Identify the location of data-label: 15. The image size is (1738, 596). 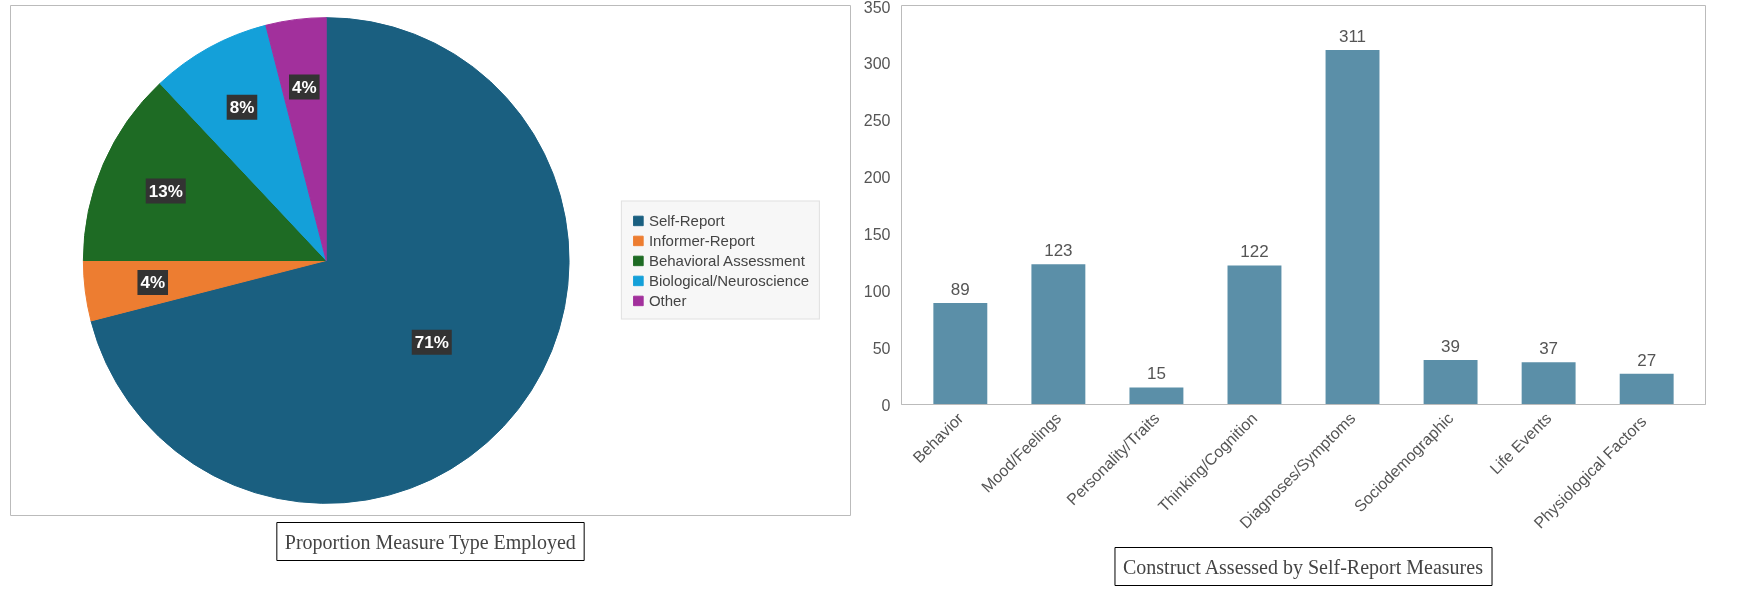
(1156, 374).